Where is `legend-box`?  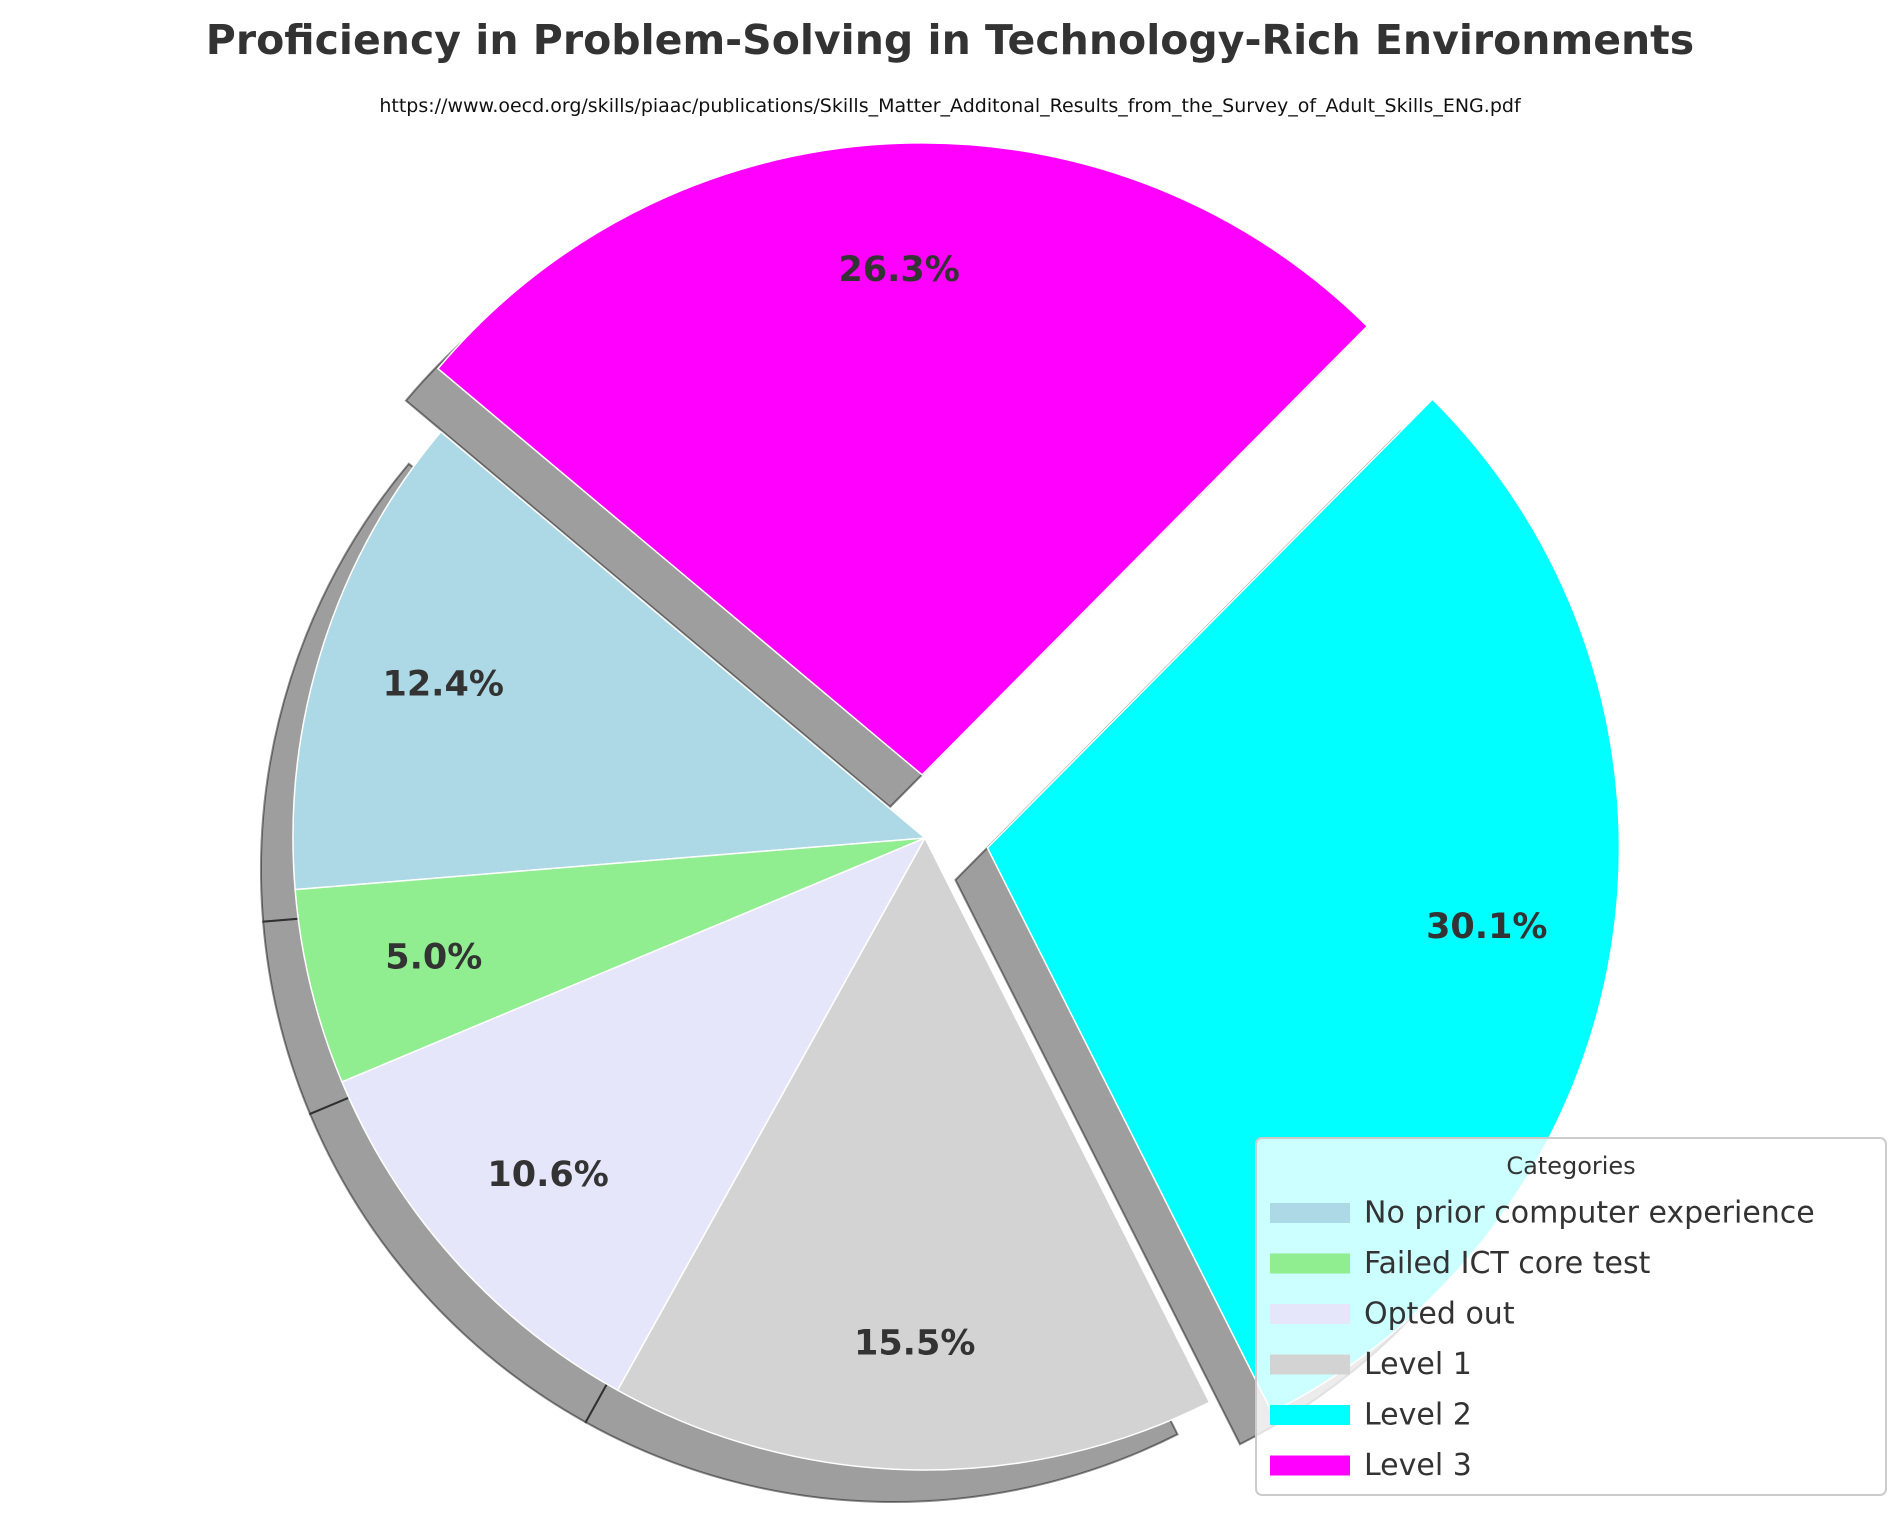 legend-box is located at coordinates (1571, 1316).